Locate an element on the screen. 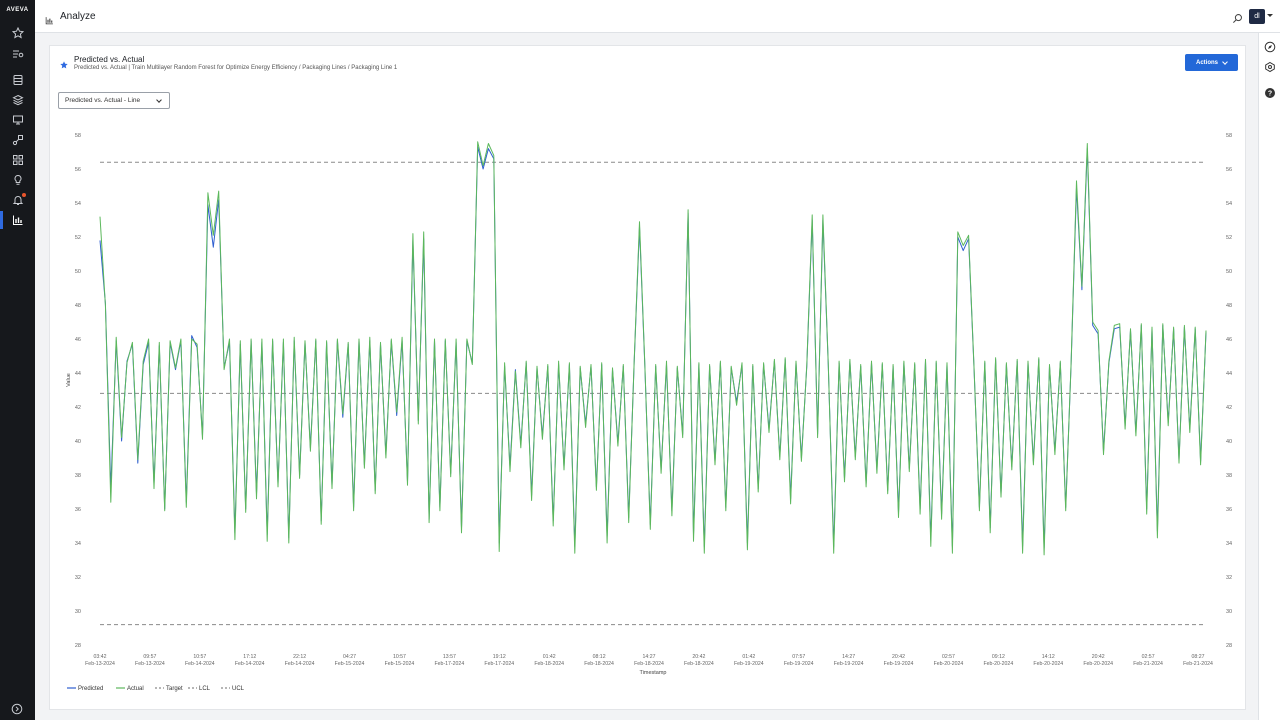 The image size is (1280, 720). x-tick-time-label: 09:12 is located at coordinates (998, 657).